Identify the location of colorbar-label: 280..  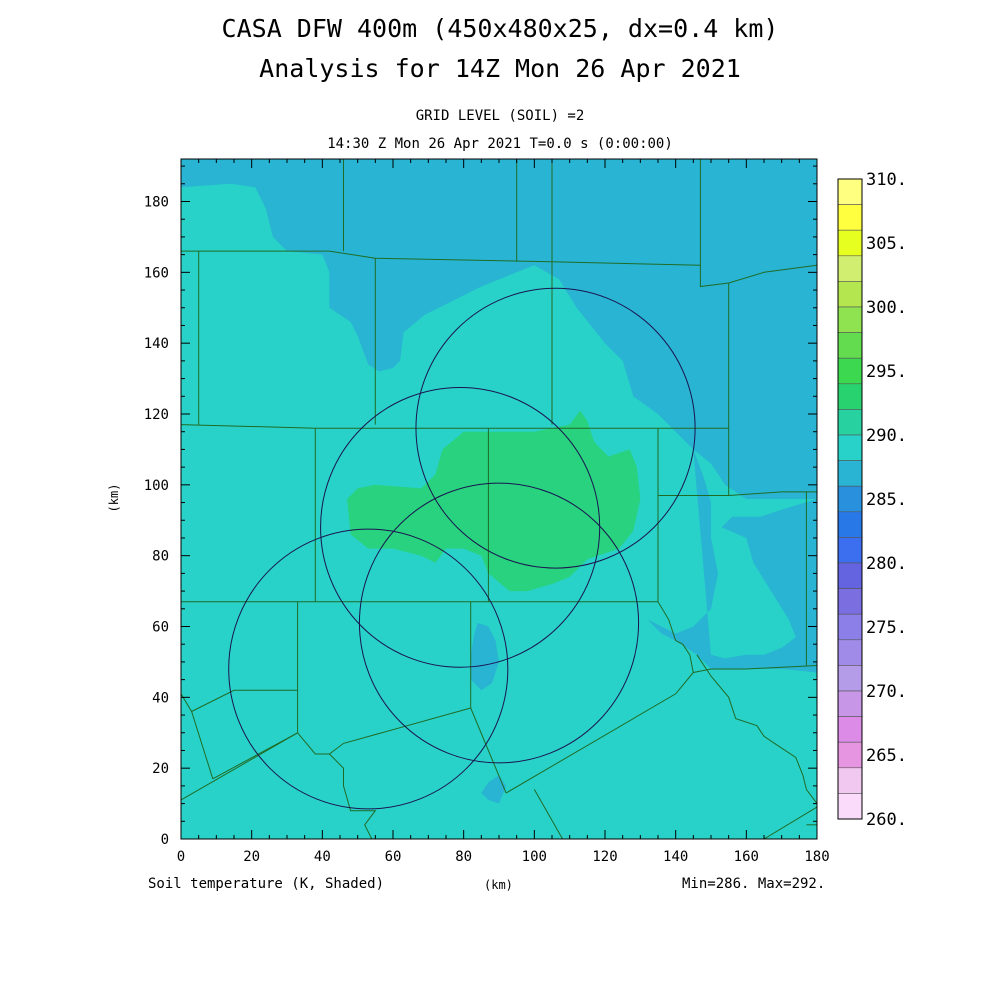
(886, 564).